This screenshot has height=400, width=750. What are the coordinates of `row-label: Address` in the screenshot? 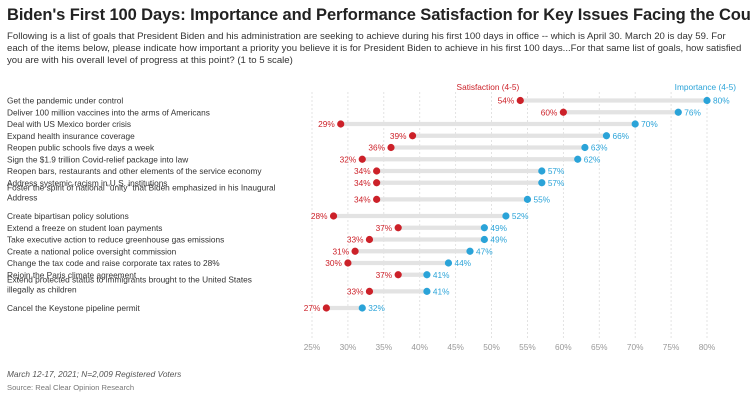 It's located at (22, 198).